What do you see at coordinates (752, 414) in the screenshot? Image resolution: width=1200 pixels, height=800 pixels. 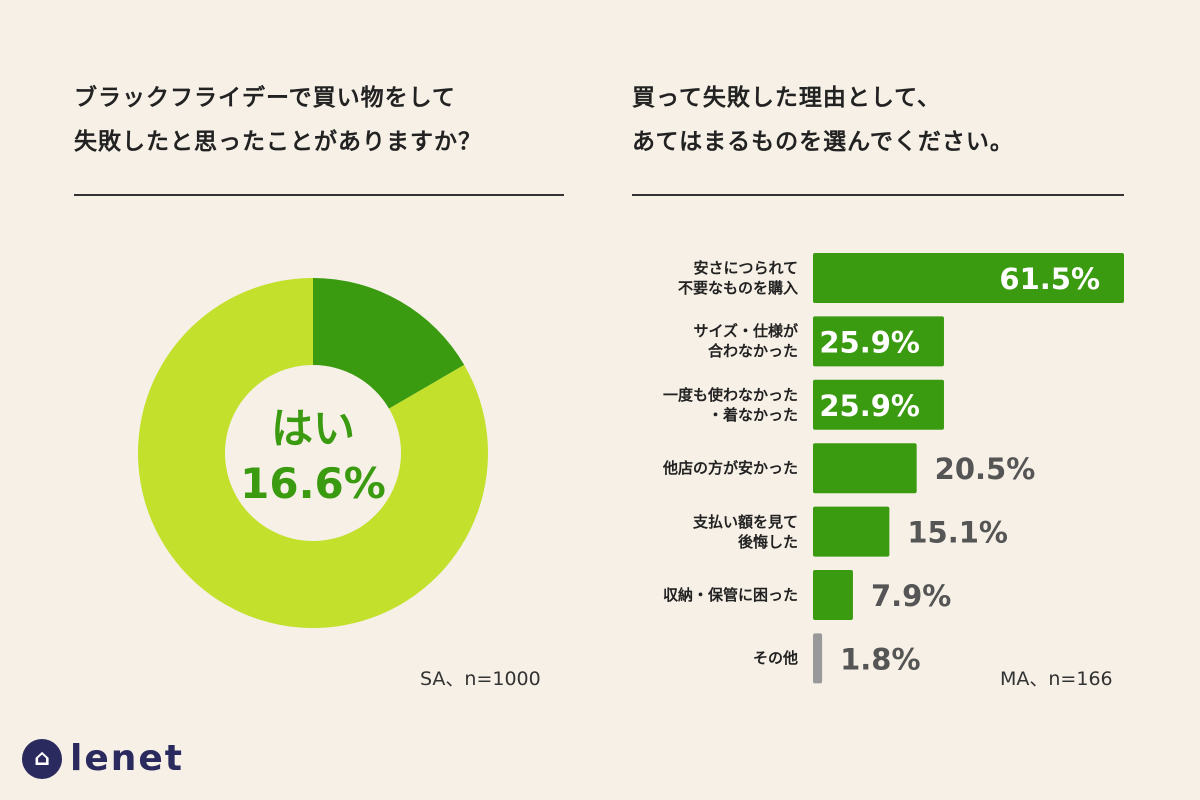 I see `category-line: ・着なかった` at bounding box center [752, 414].